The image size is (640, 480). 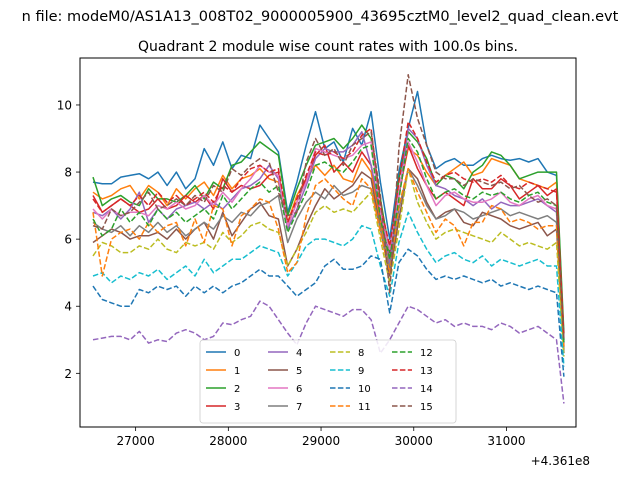 I want to click on y-tick-label: 6, so click(x=68, y=240).